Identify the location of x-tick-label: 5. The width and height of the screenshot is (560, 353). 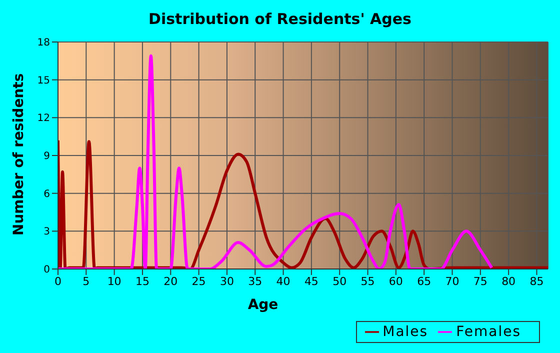
(86, 281).